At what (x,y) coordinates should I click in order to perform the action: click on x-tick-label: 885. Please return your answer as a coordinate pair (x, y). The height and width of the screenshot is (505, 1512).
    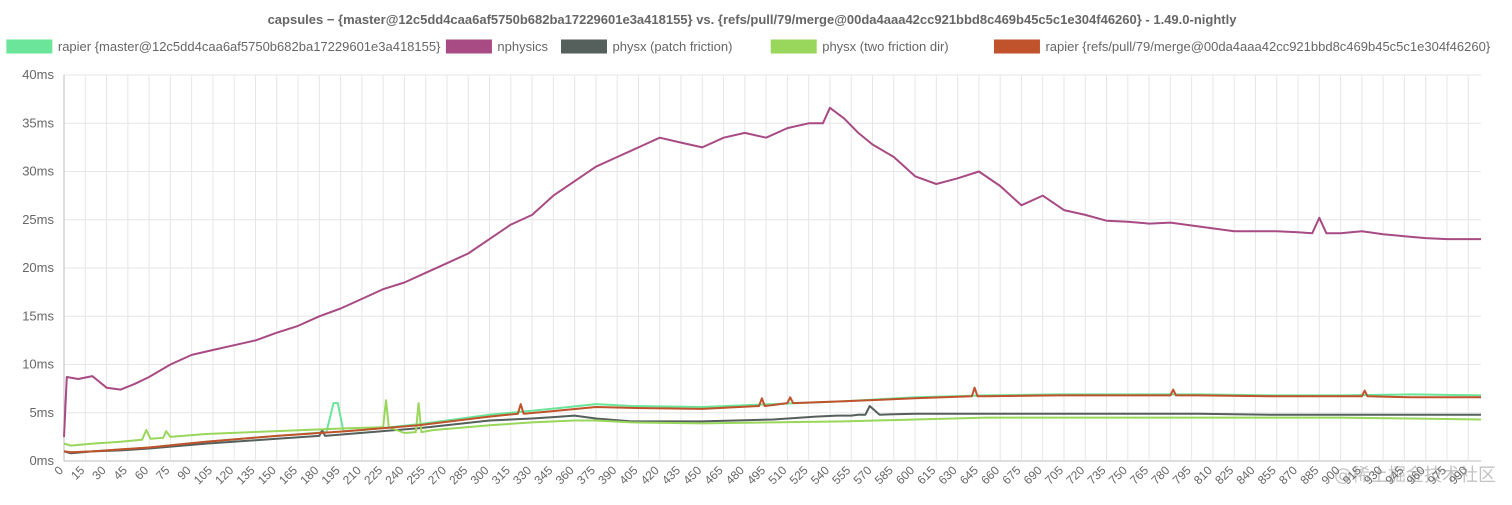
    Looking at the image, I should click on (1309, 475).